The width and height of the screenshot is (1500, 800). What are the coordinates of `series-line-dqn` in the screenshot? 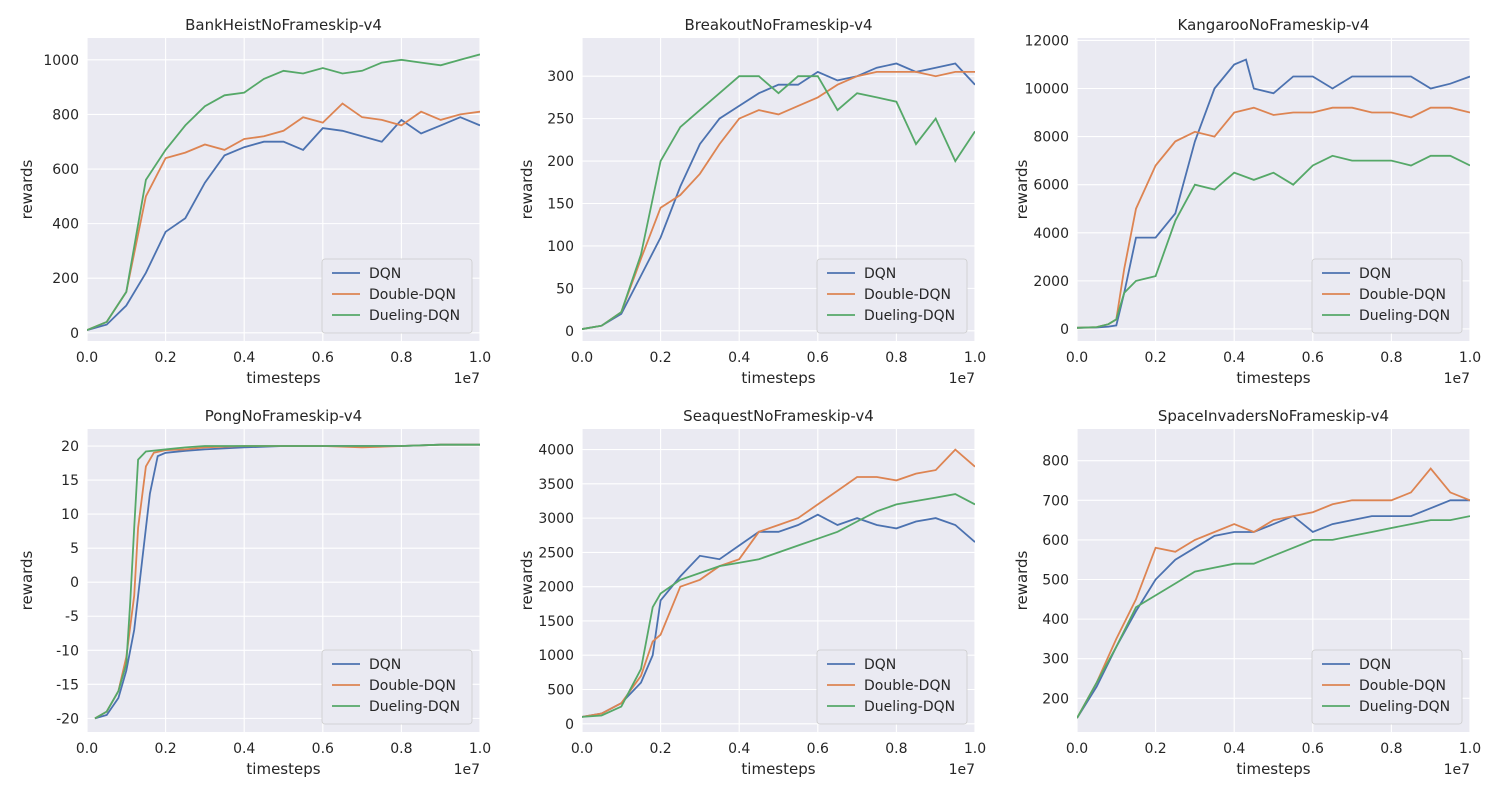 It's located at (778, 196).